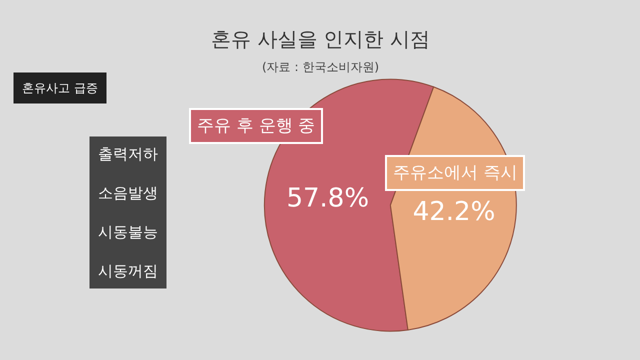 The height and width of the screenshot is (360, 640). What do you see at coordinates (454, 211) in the screenshot?
I see `data-label: 42.2%` at bounding box center [454, 211].